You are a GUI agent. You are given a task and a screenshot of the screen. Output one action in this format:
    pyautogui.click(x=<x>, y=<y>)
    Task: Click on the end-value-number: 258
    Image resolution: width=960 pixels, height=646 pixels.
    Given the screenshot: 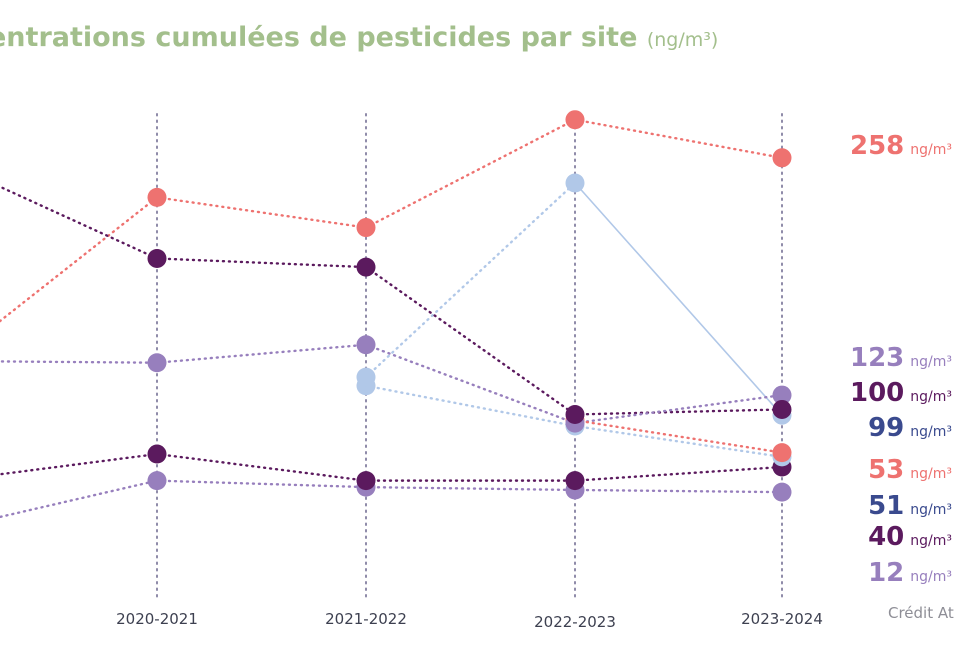 What is the action you would take?
    pyautogui.click(x=877, y=146)
    